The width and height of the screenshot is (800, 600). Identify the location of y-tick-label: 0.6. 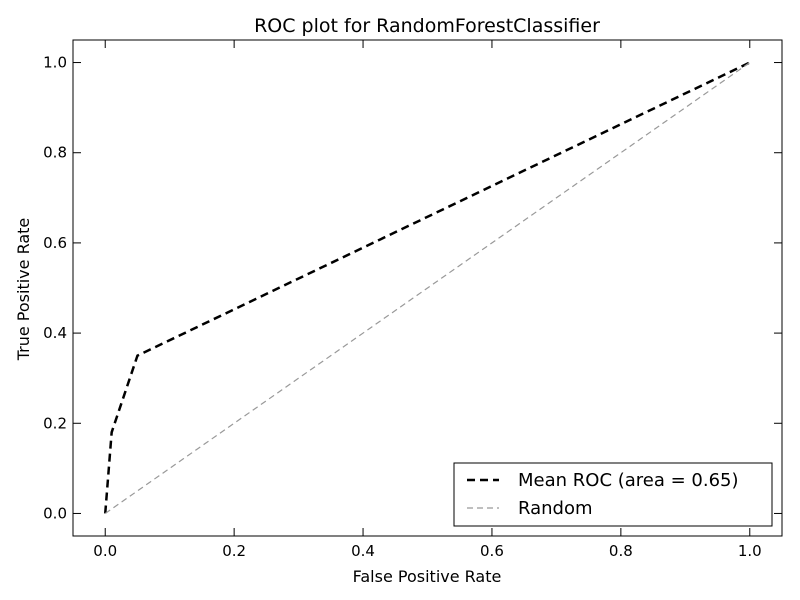
(55, 243).